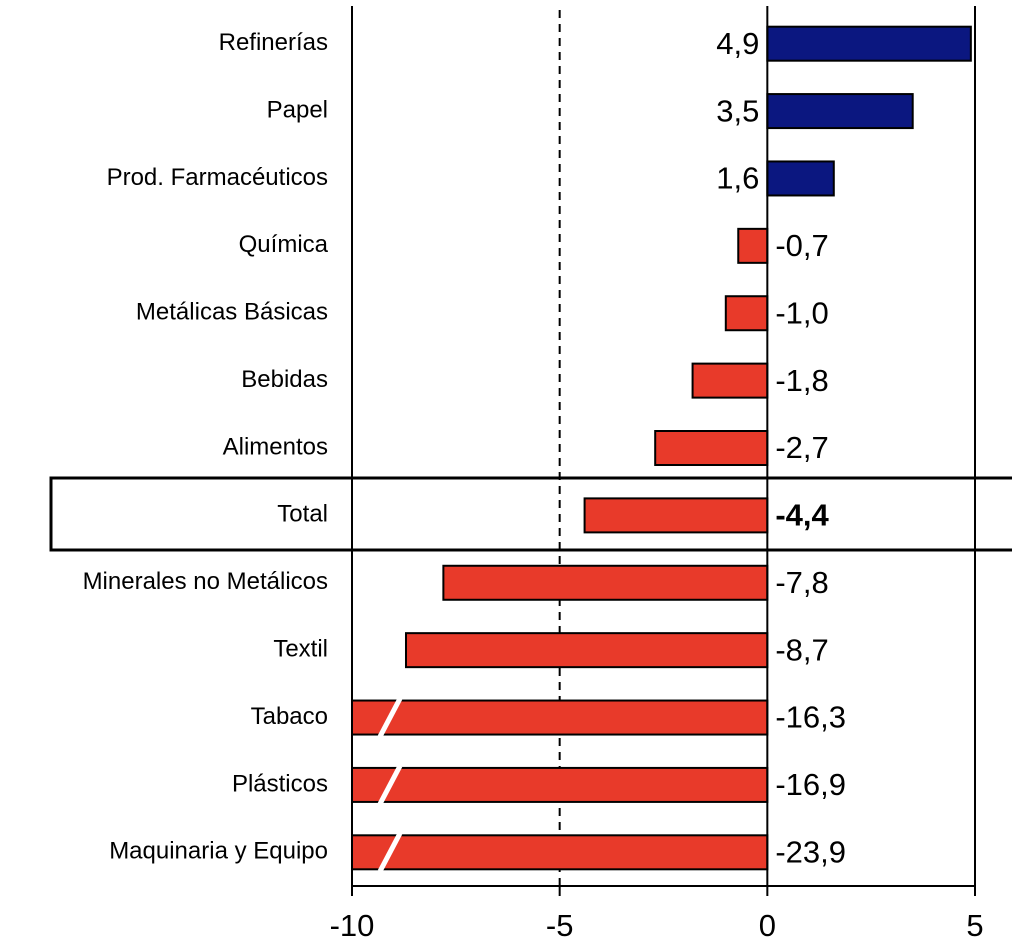  Describe the element at coordinates (974, 925) in the screenshot. I see `x-tick-label: 5` at that location.